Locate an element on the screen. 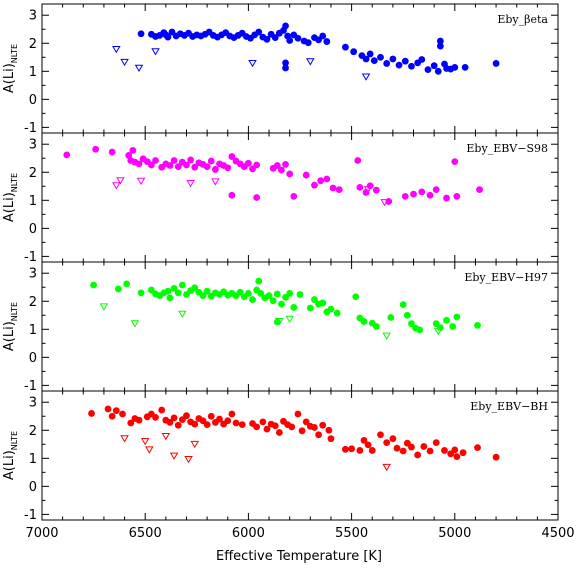 The image size is (581, 572). y-axis-title-subscript: NLTE is located at coordinates (14, 53).